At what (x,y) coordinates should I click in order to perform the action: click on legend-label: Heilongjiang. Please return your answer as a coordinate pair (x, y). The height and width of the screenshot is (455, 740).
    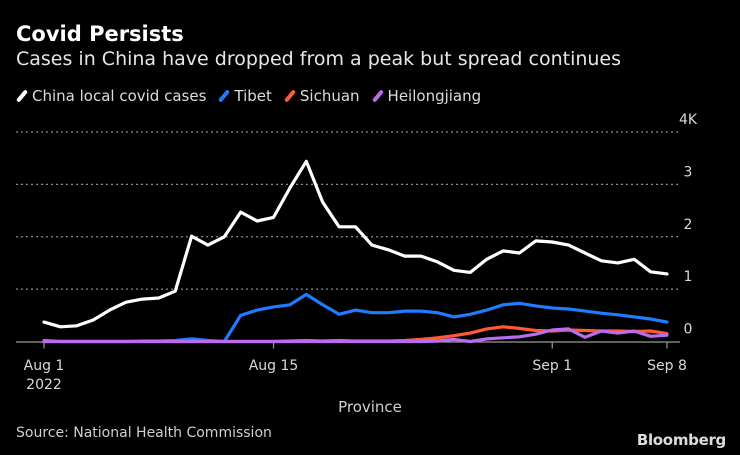
    Looking at the image, I should click on (434, 96).